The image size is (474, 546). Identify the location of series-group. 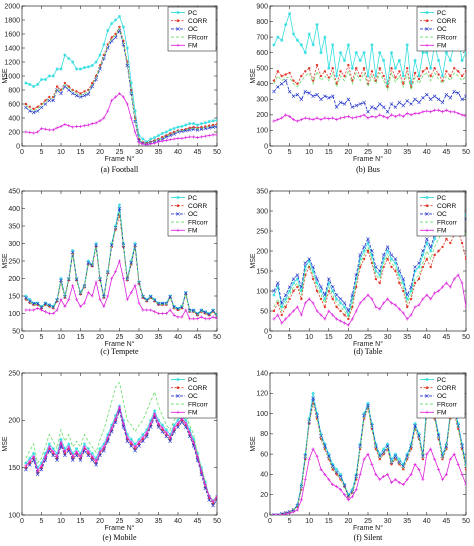
(369, 67).